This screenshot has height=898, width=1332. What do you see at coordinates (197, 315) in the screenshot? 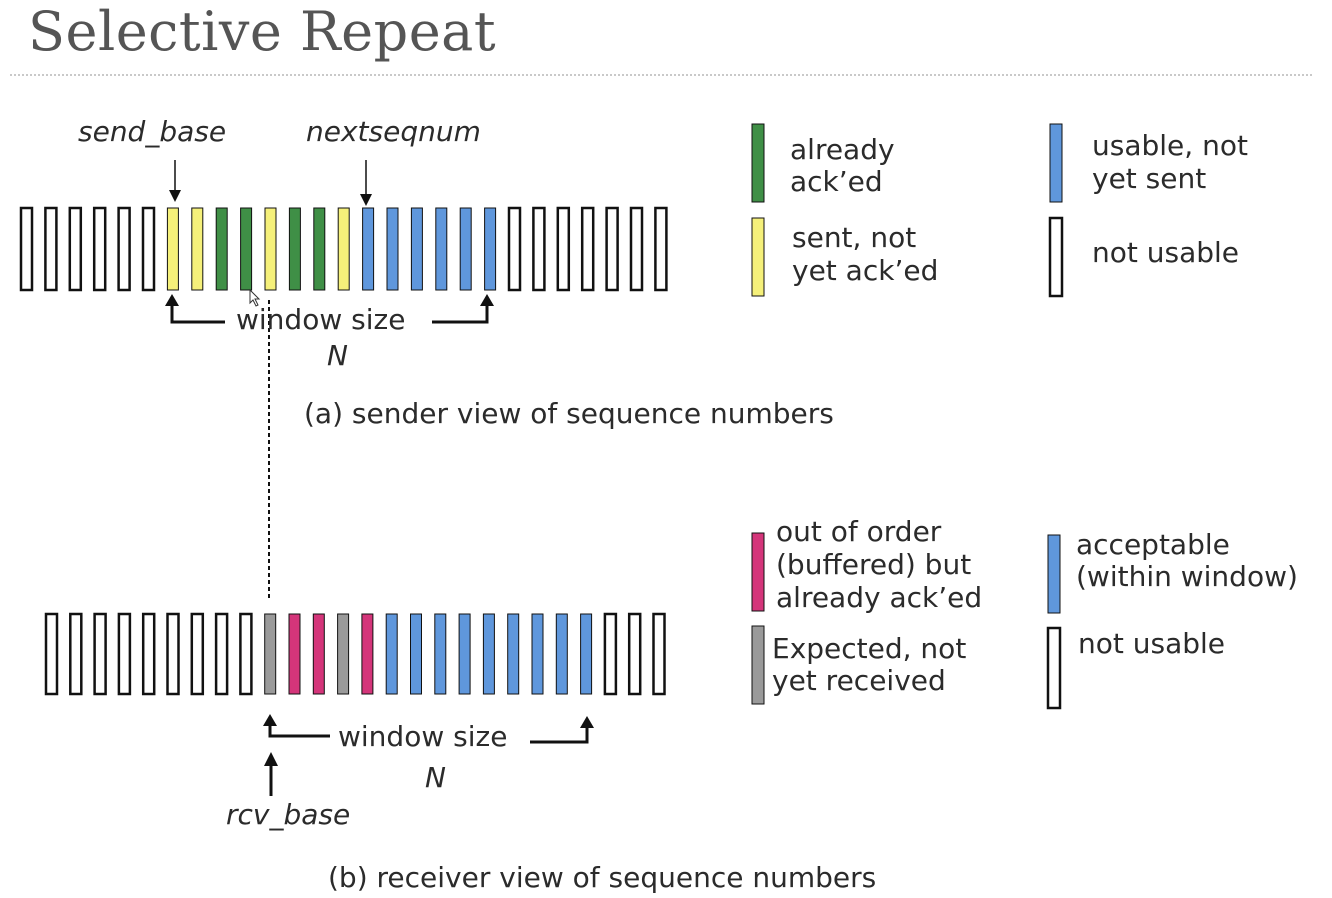
I see `sender-window-bracket-left` at bounding box center [197, 315].